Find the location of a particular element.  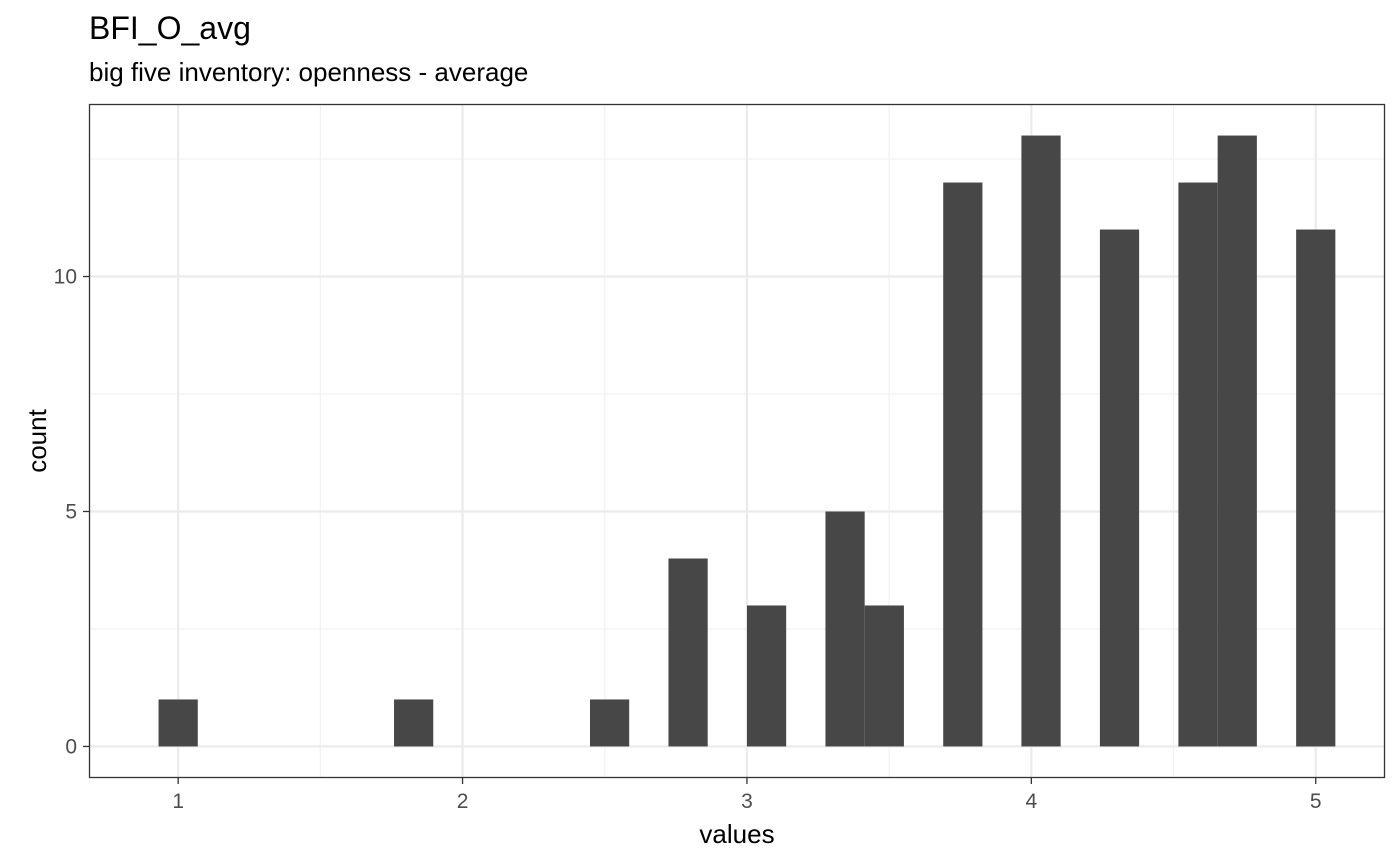

chart-title: BFI_O_avg is located at coordinates (170, 28).